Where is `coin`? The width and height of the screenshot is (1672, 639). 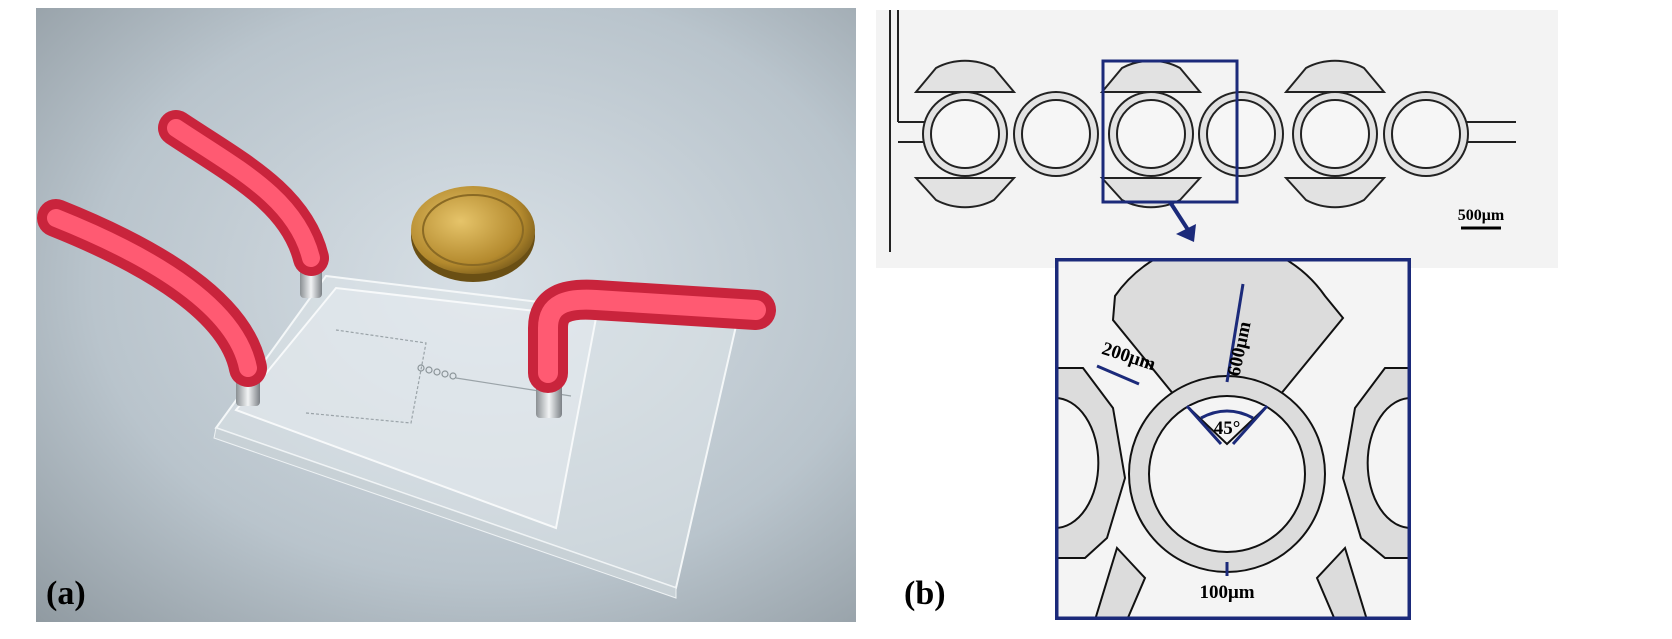
coin is located at coordinates (473, 234).